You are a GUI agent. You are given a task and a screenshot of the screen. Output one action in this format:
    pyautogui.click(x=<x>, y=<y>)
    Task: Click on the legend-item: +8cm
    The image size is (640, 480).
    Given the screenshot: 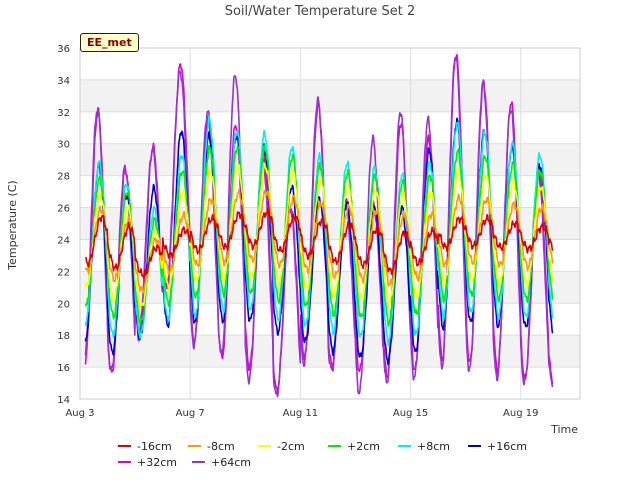 What is the action you would take?
    pyautogui.click(x=433, y=446)
    